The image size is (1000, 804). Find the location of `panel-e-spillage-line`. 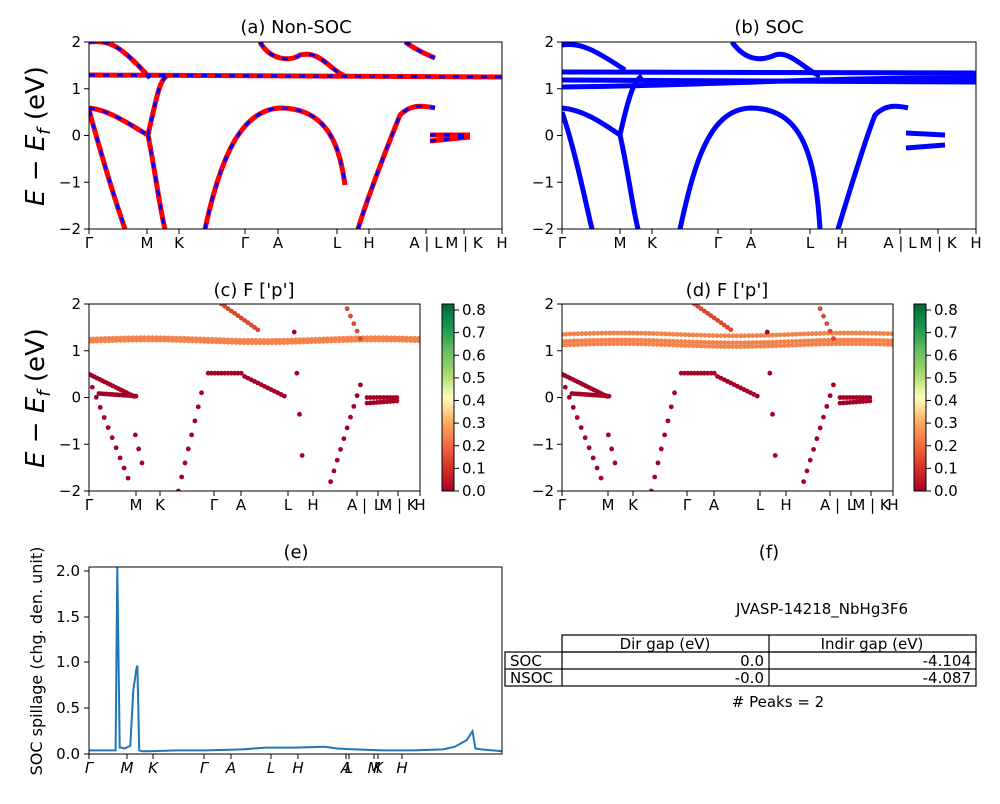

panel-e-spillage-line is located at coordinates (296, 659).